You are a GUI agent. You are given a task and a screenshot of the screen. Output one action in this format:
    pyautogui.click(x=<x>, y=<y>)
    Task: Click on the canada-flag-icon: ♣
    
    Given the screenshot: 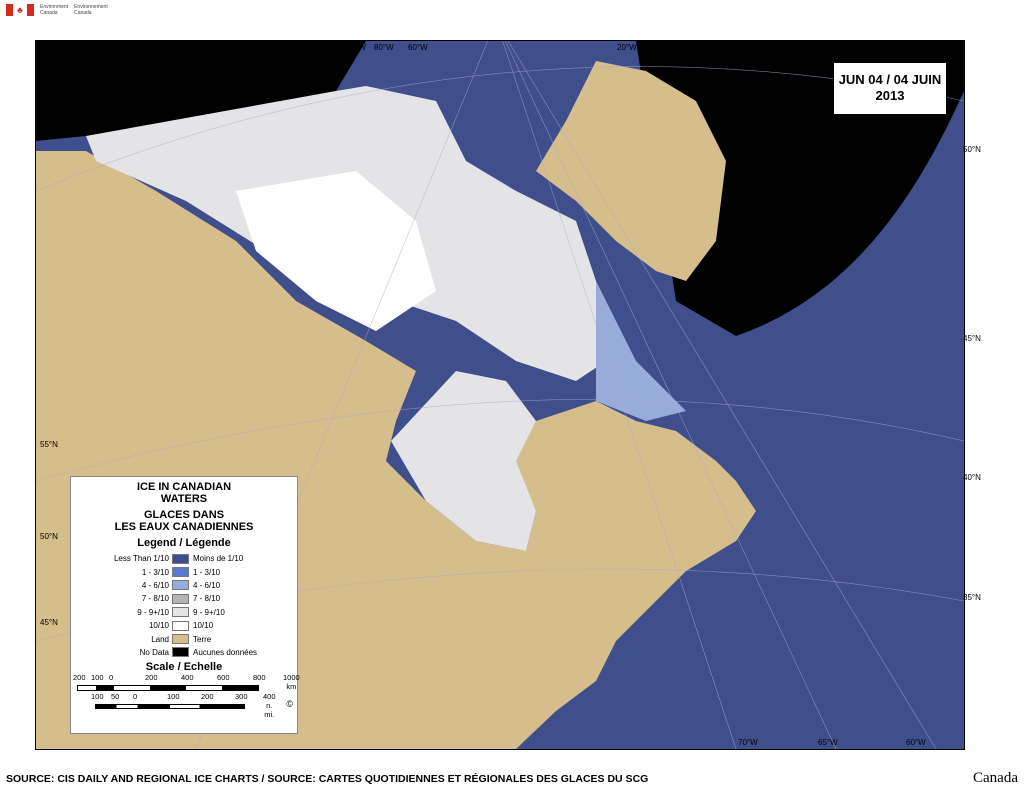 What is the action you would take?
    pyautogui.click(x=20, y=10)
    